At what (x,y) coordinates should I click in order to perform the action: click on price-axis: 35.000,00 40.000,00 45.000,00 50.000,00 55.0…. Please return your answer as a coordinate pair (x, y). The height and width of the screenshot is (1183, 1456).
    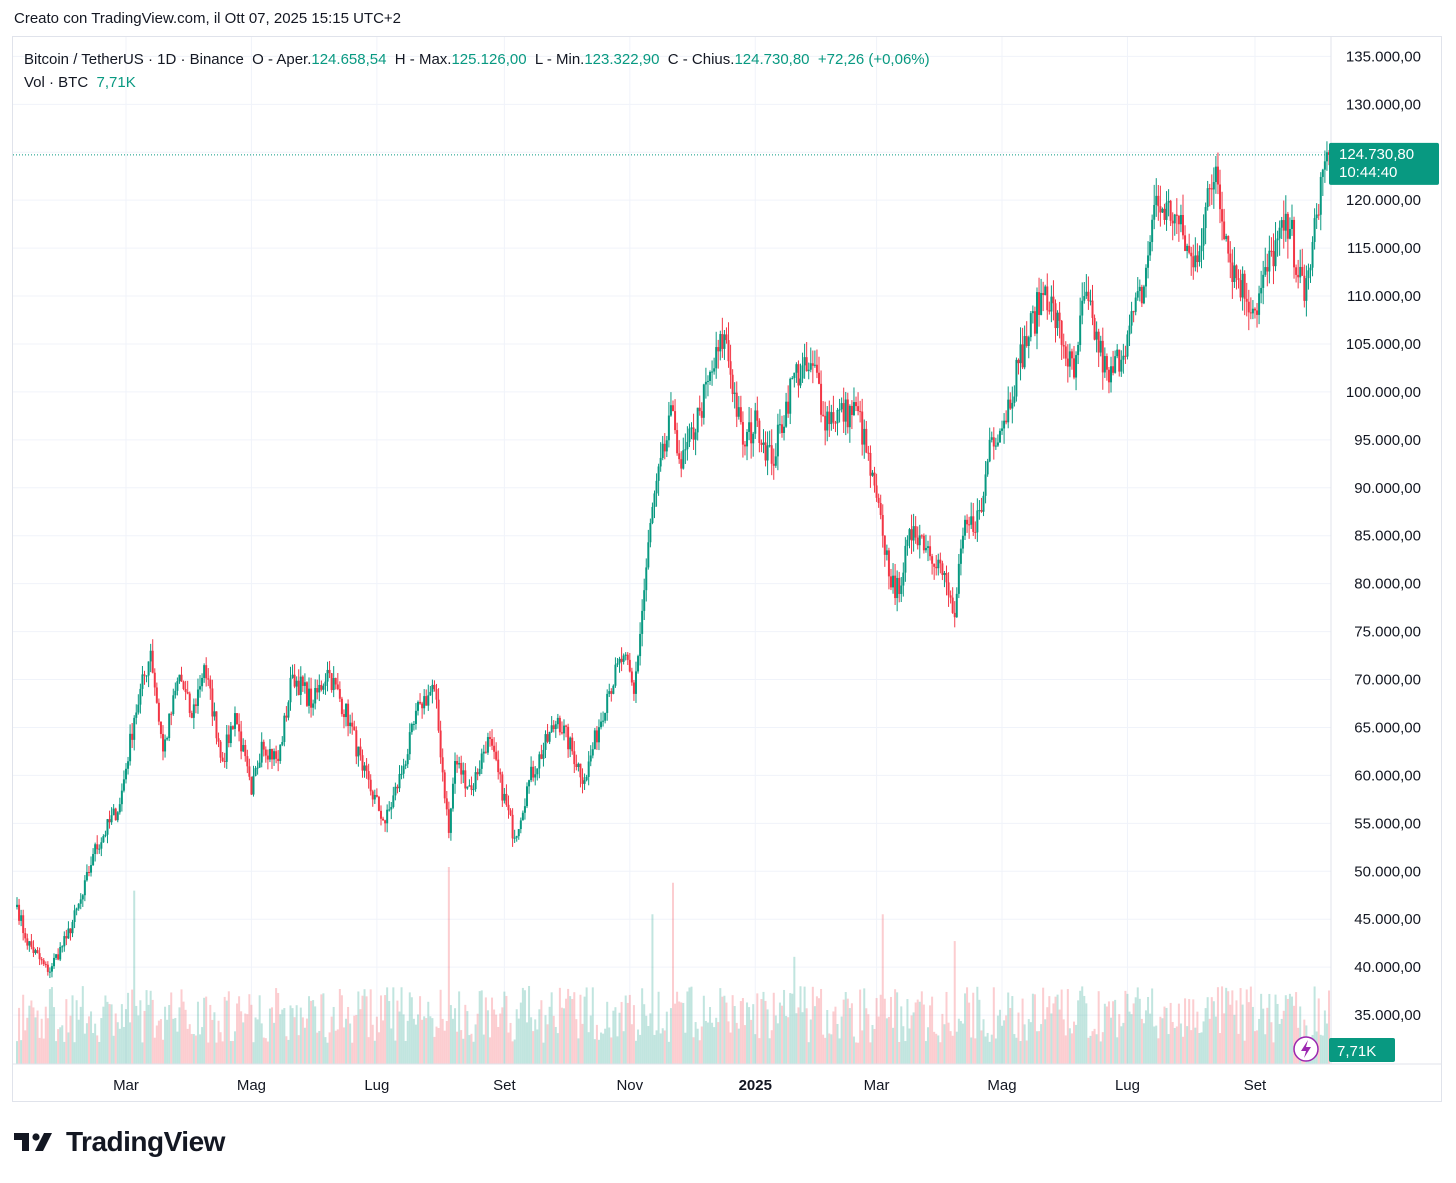
    Looking at the image, I should click on (1375, 550).